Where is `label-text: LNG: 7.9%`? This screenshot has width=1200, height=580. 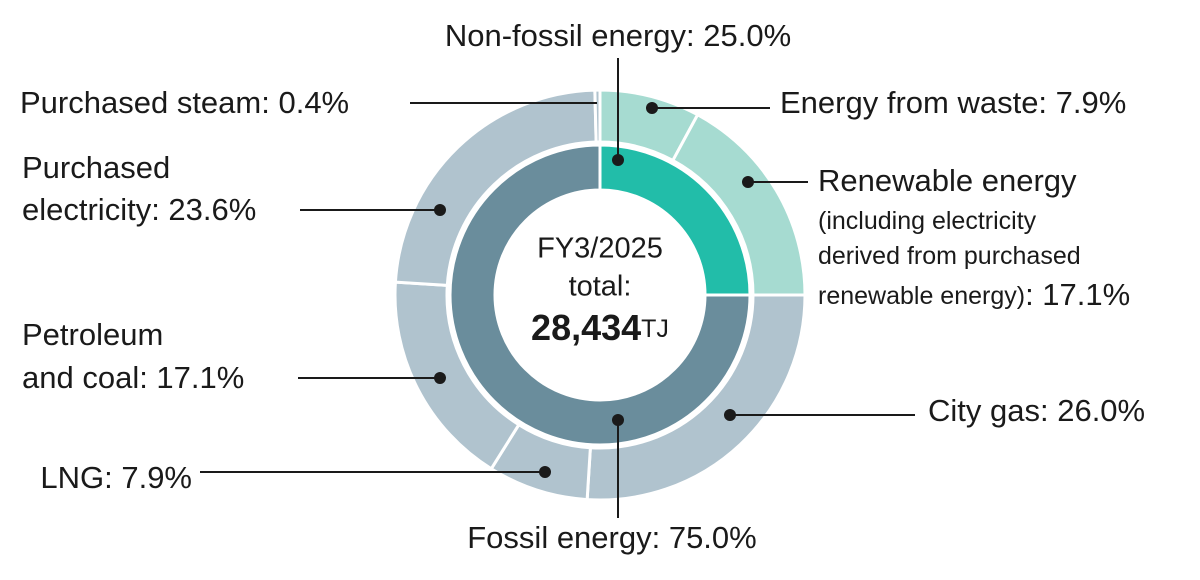 label-text: LNG: 7.9% is located at coordinates (116, 477).